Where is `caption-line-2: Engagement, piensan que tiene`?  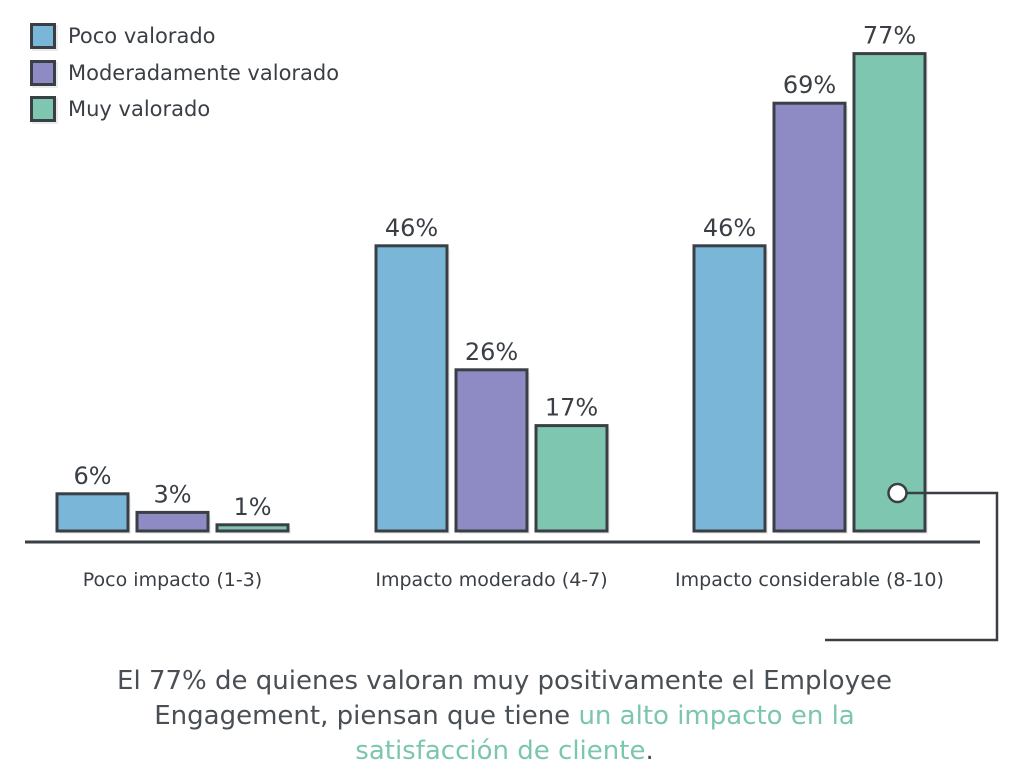 caption-line-2: Engagement, piensan que tiene is located at coordinates (366, 716).